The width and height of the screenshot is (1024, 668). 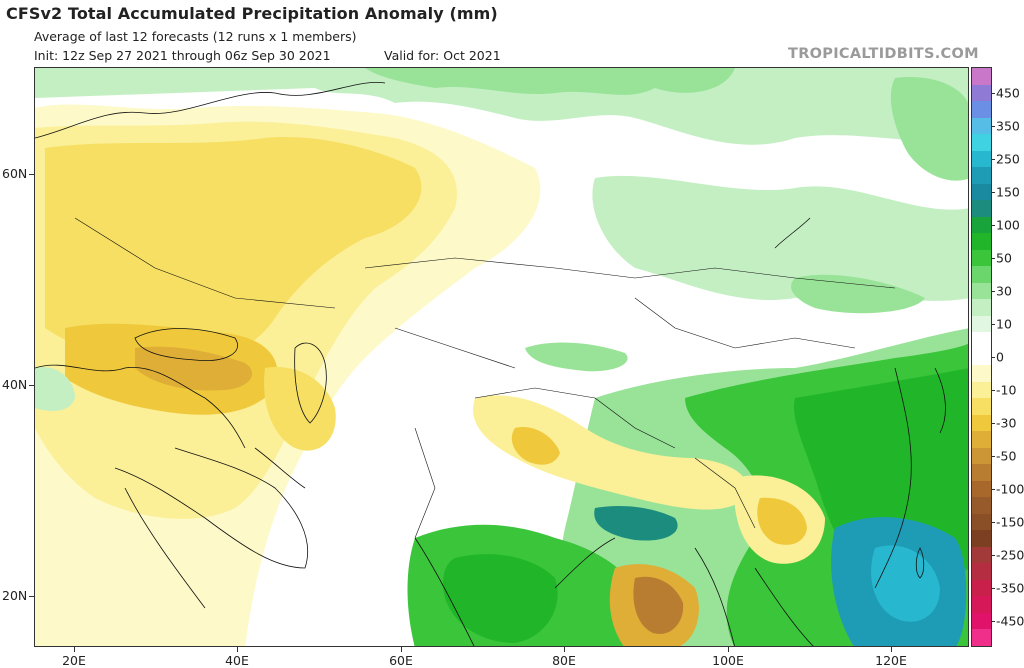 I want to click on south-china-dry-core, so click(x=782, y=521).